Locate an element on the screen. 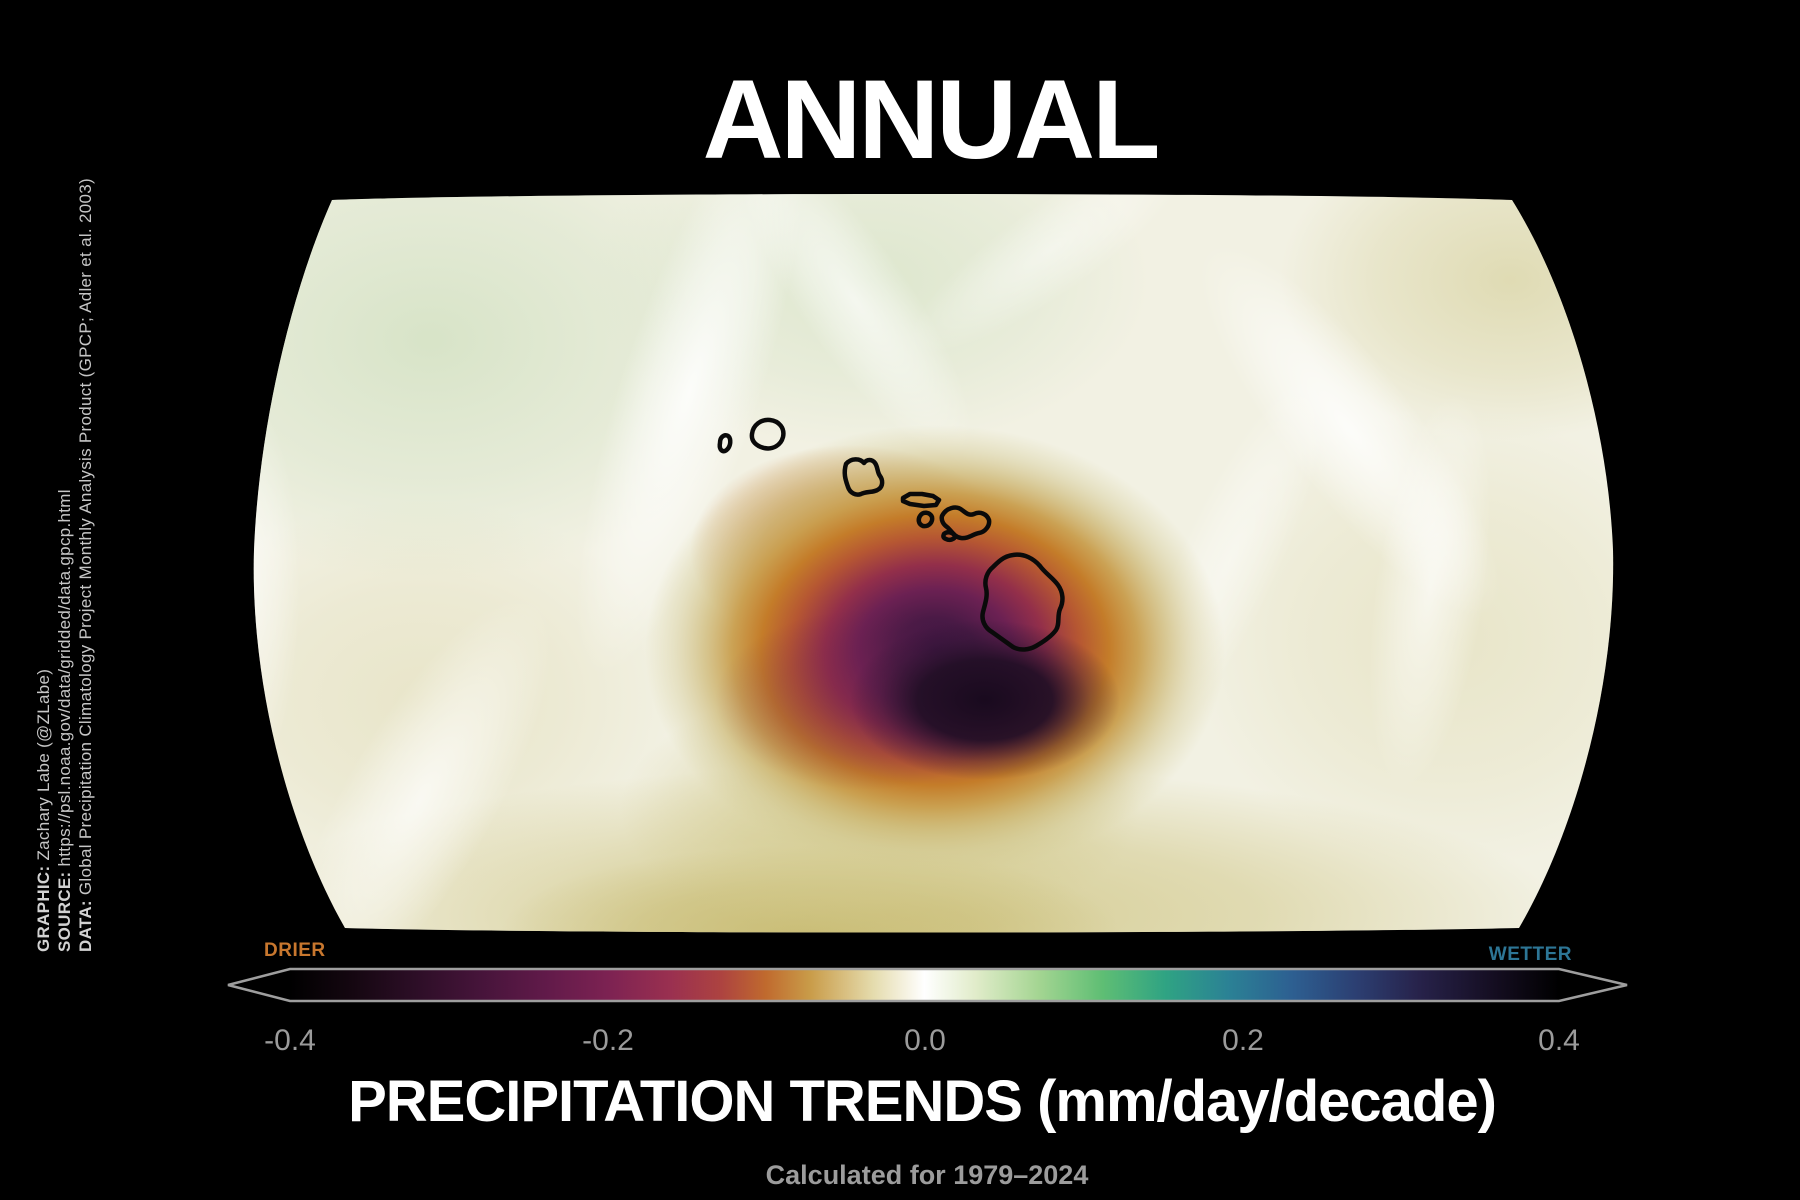 Image resolution: width=1800 pixels, height=1200 pixels. colorbar-arrow-bar is located at coordinates (927, 985).